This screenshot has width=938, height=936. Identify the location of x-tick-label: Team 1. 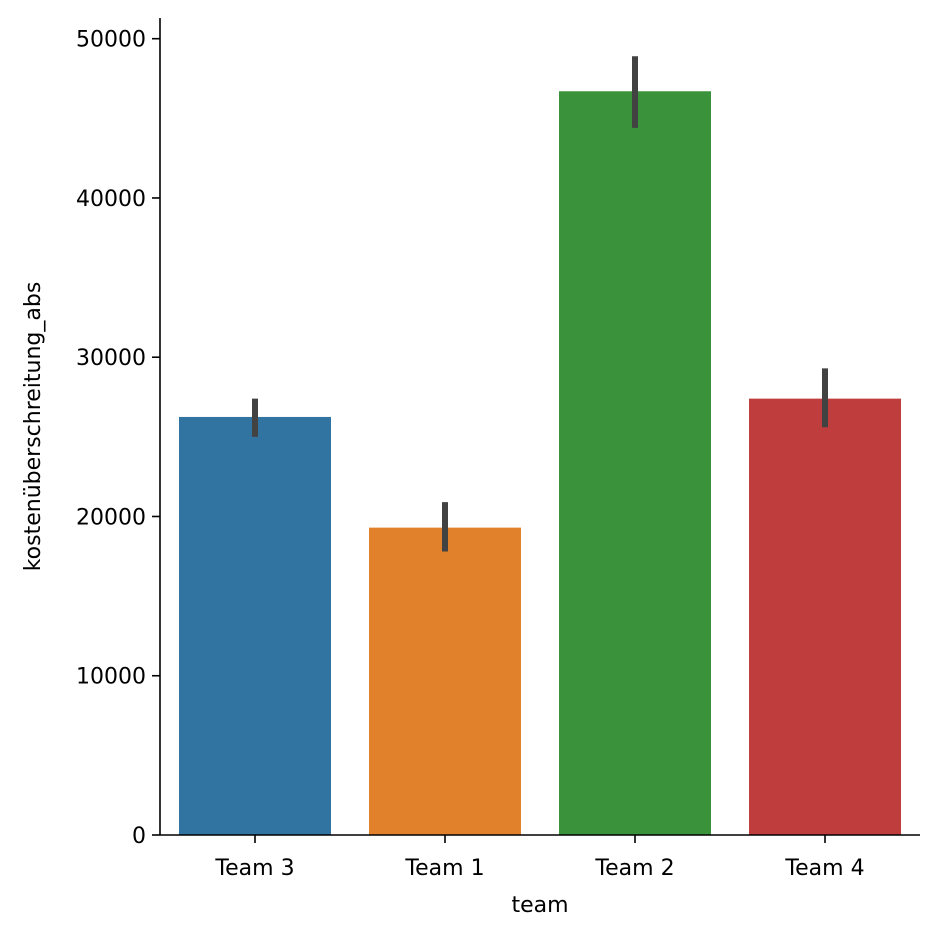
(444, 868).